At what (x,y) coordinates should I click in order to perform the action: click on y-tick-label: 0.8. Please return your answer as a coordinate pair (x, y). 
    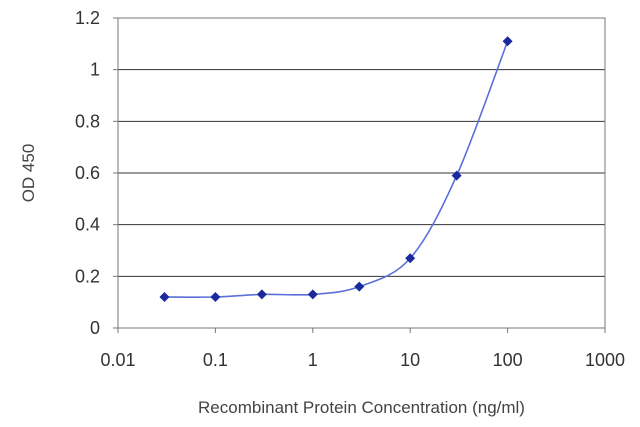
    Looking at the image, I should click on (87, 121).